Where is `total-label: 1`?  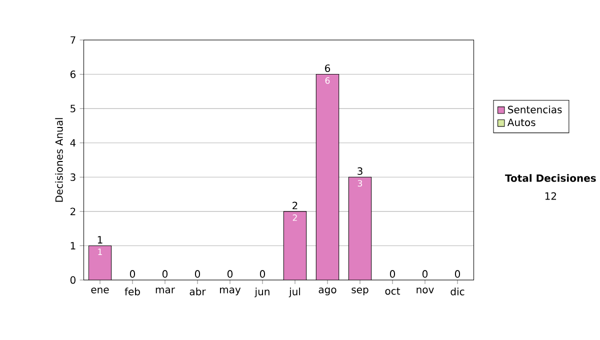
total-label: 1 is located at coordinates (100, 240).